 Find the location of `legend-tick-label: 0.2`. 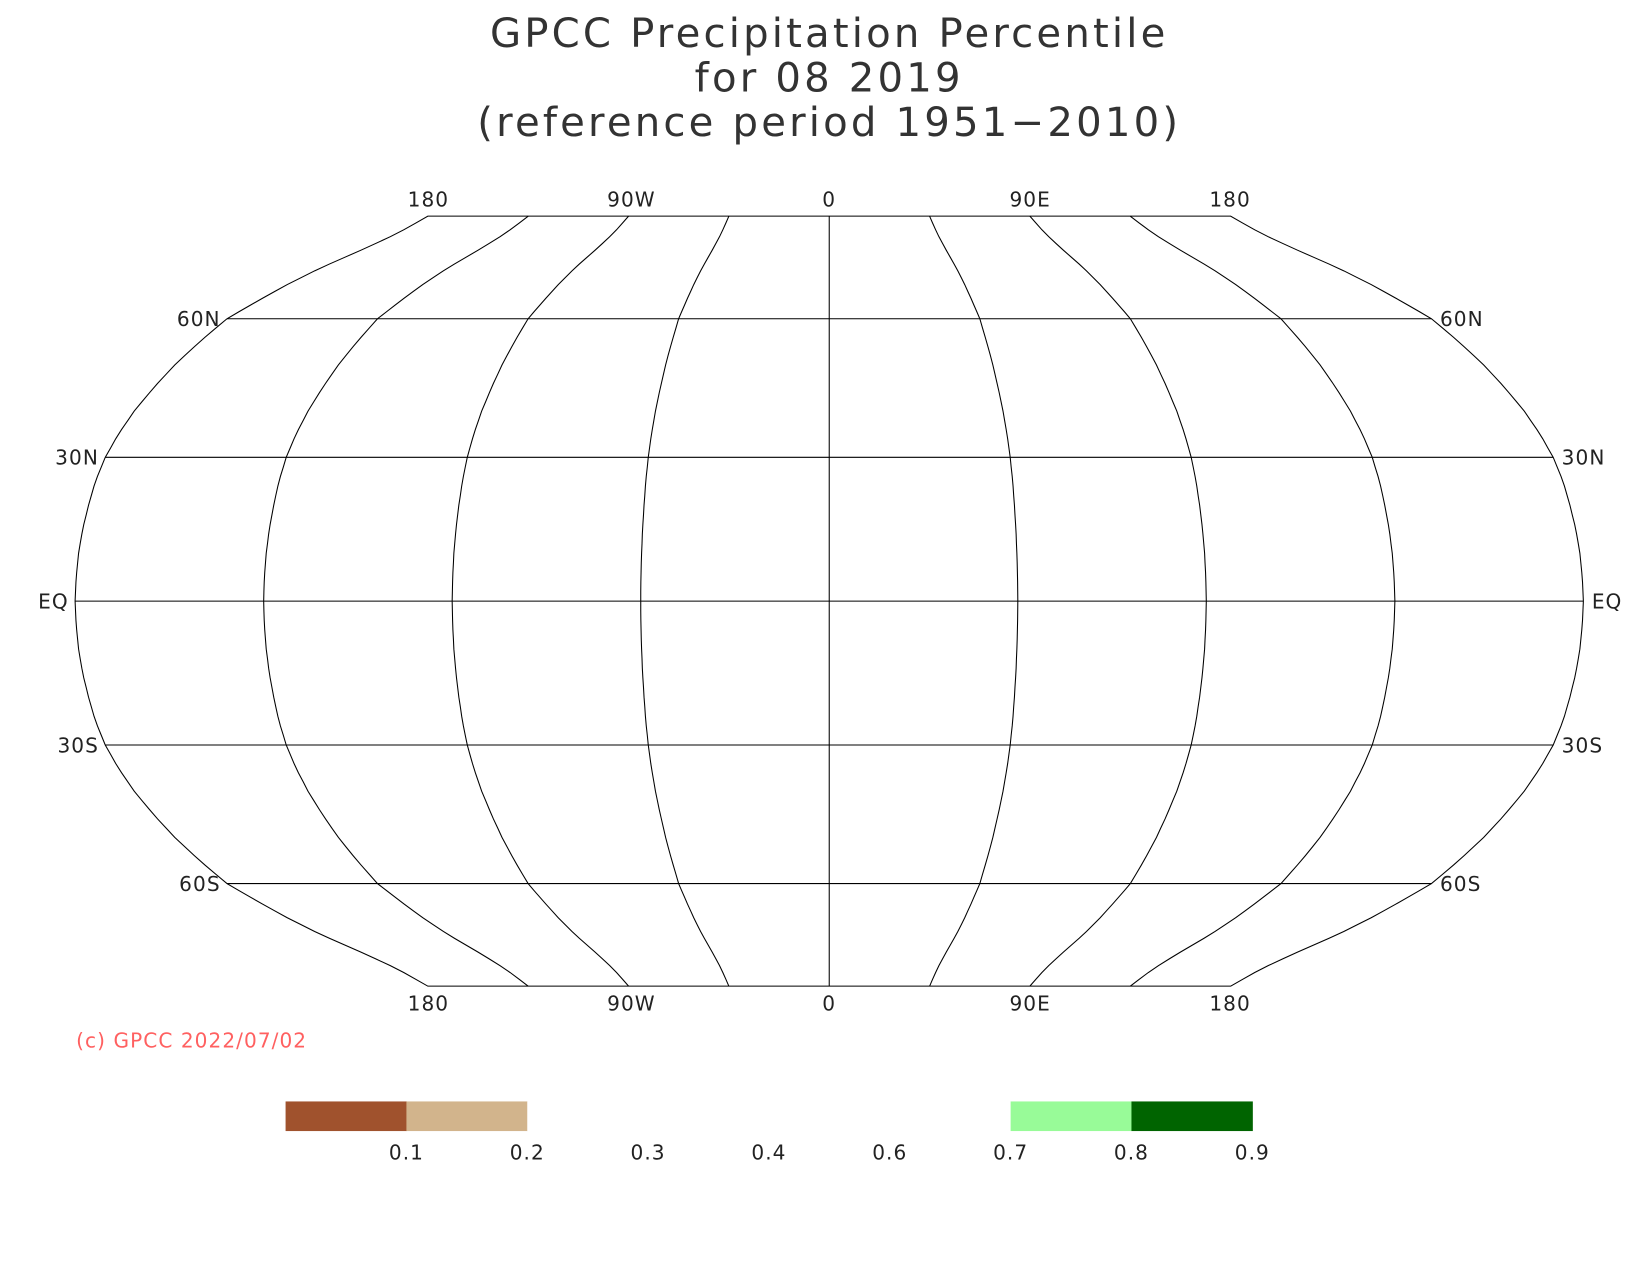

legend-tick-label: 0.2 is located at coordinates (527, 1153).